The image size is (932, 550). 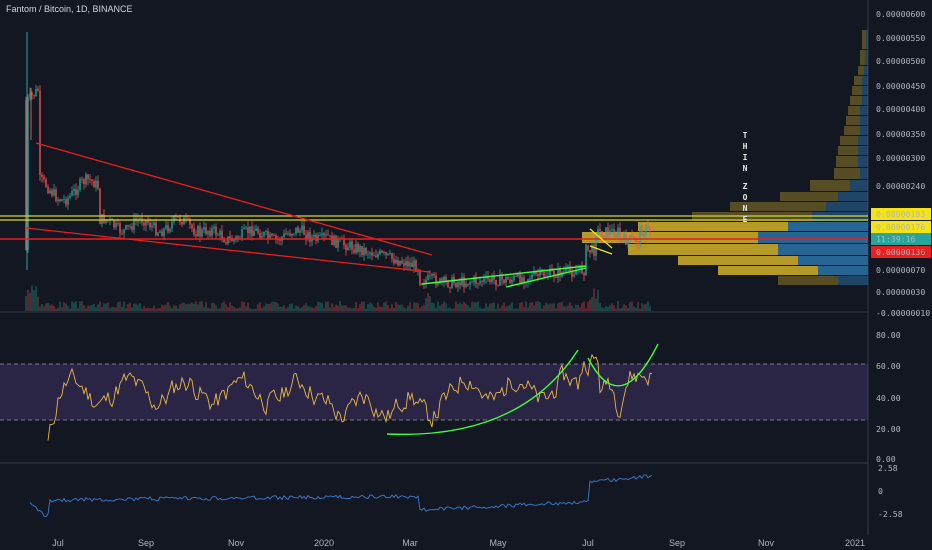 What do you see at coordinates (766, 543) in the screenshot?
I see `time-tick-label: Nov` at bounding box center [766, 543].